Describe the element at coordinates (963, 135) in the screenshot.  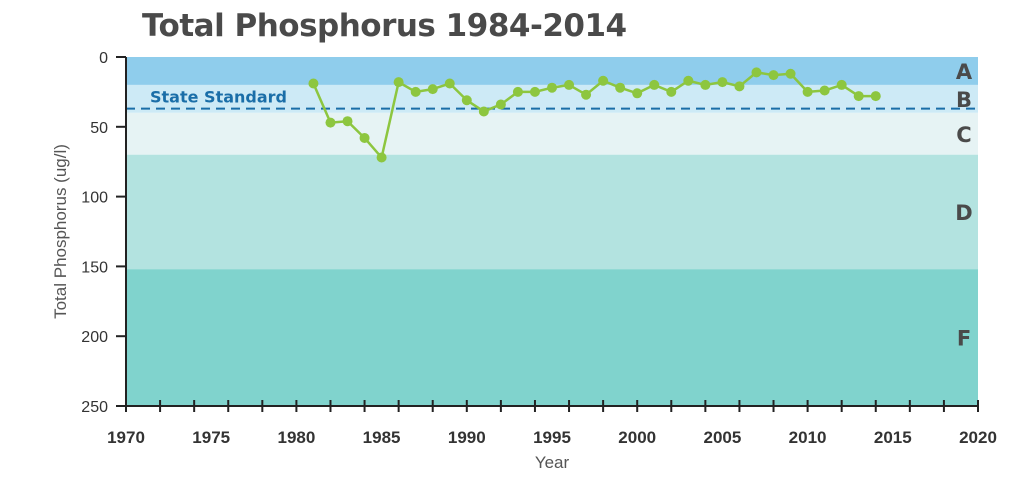
I see `grade-label-c: C` at that location.